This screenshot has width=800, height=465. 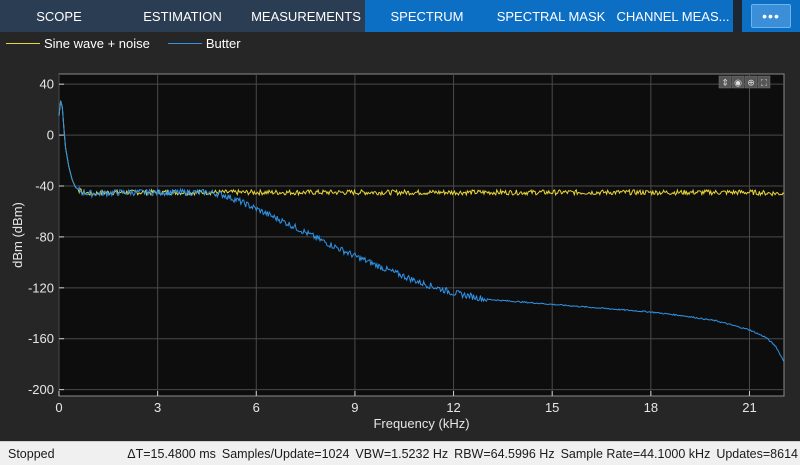 I want to click on tab-spectrum: SPECTRUM, so click(x=427, y=16).